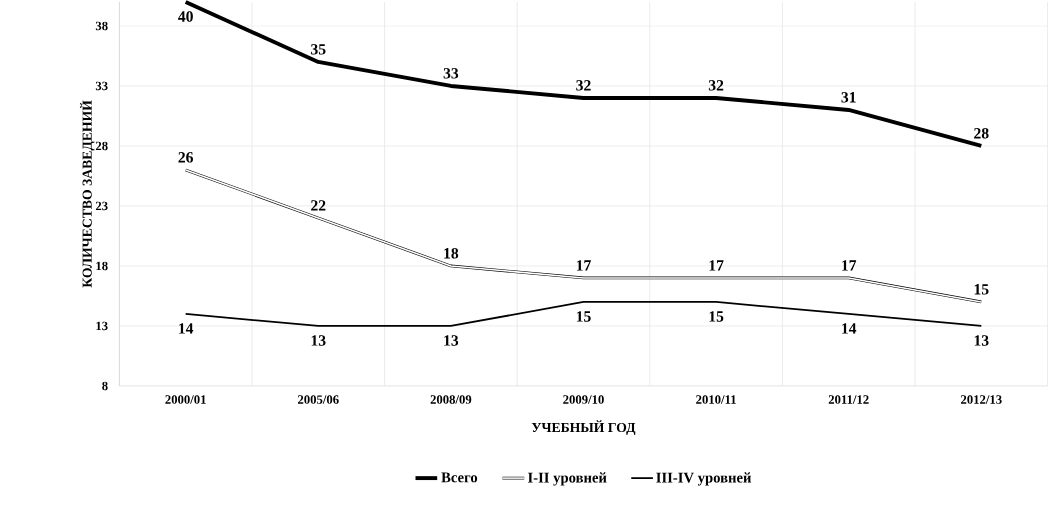 Image resolution: width=1048 pixels, height=516 pixels. What do you see at coordinates (185, 17) in the screenshot?
I see `data-label: 40` at bounding box center [185, 17].